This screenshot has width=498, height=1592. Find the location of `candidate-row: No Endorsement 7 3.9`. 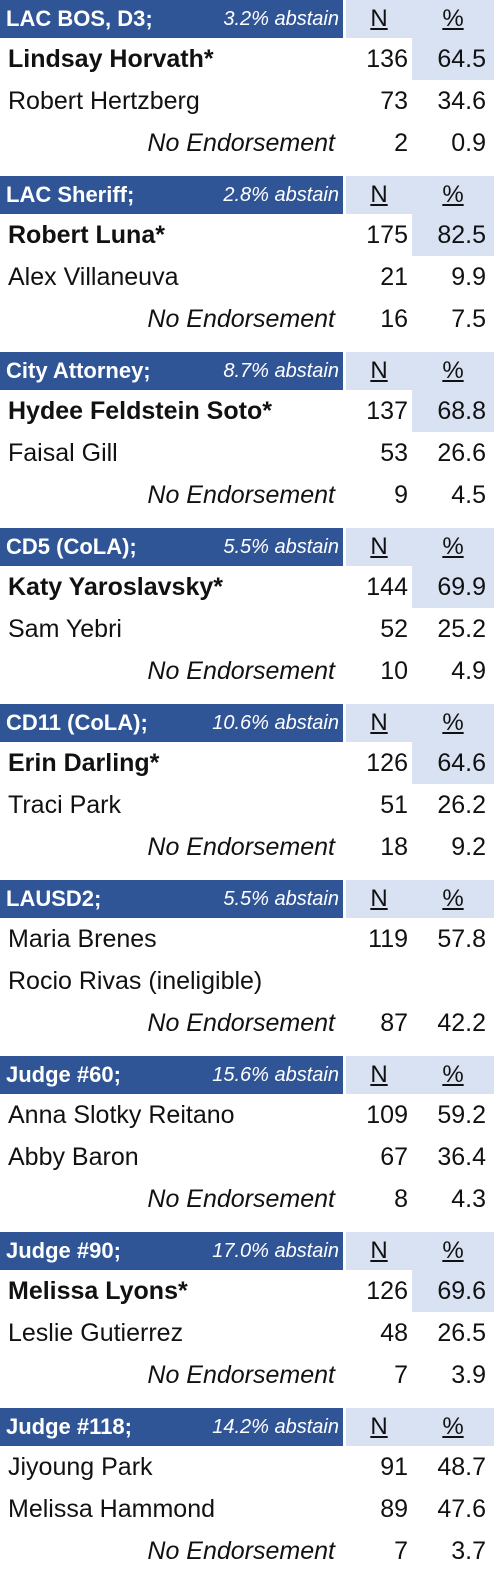

candidate-row: No Endorsement 7 3.9 is located at coordinates (247, 1375).